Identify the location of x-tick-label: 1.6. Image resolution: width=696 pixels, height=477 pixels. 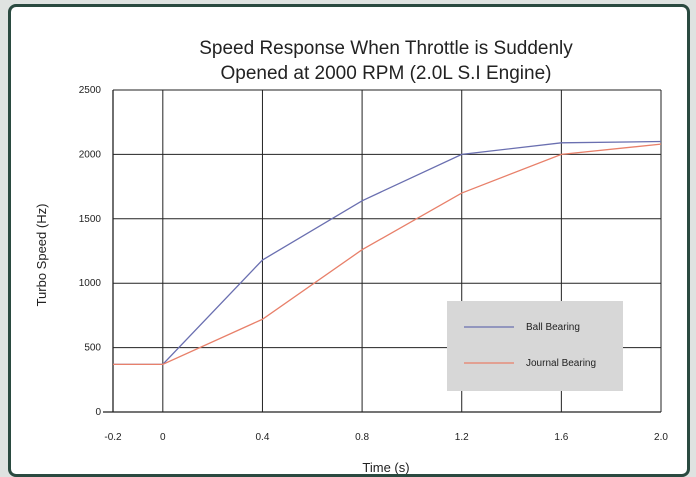
(561, 437).